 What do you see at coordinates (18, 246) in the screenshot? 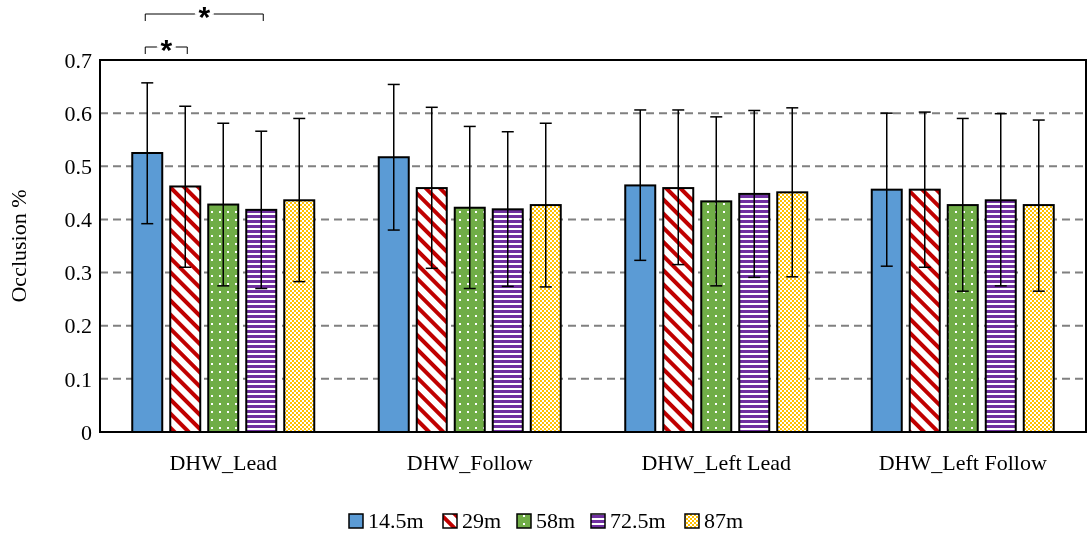
I see `y-axis-title: Occlusion %` at bounding box center [18, 246].